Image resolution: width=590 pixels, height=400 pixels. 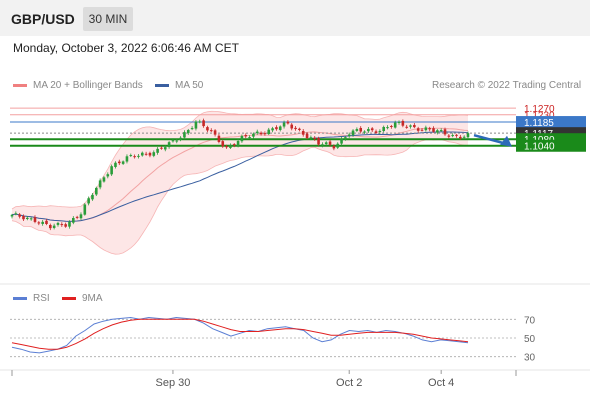 I want to click on key-levels, so click(x=298, y=127).